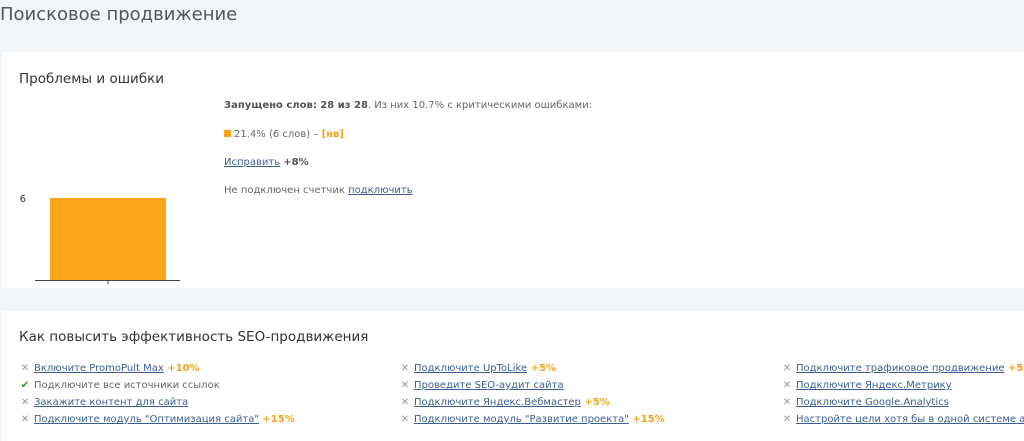  Describe the element at coordinates (227, 133) in the screenshot. I see `legend-swatch` at that location.